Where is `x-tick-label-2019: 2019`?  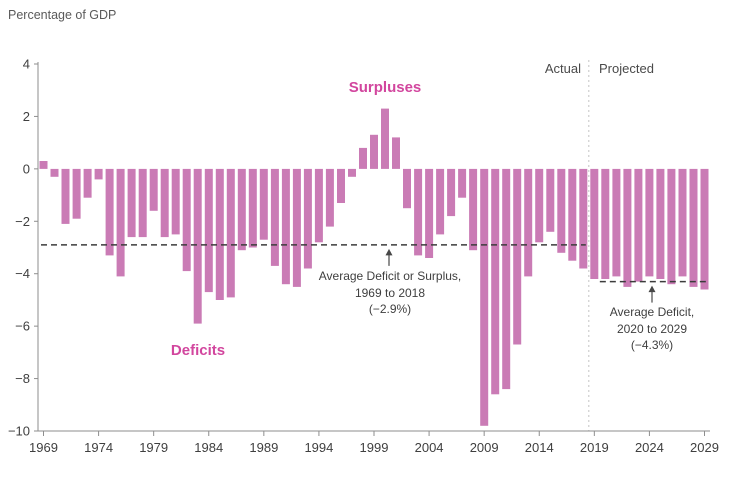
x-tick-label-2019: 2019 is located at coordinates (594, 447).